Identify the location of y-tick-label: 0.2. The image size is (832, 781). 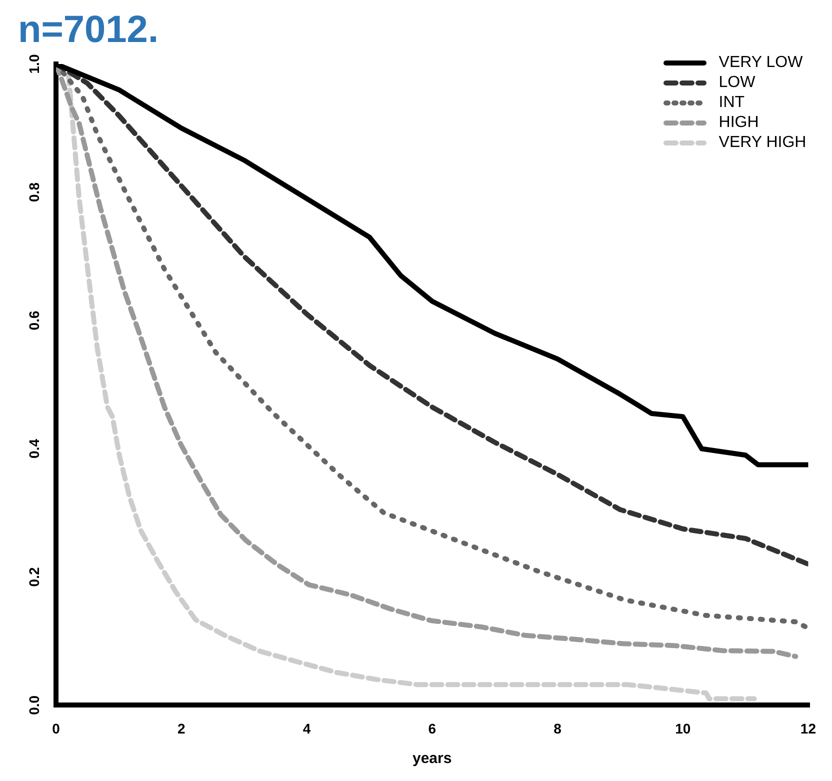
(34, 577).